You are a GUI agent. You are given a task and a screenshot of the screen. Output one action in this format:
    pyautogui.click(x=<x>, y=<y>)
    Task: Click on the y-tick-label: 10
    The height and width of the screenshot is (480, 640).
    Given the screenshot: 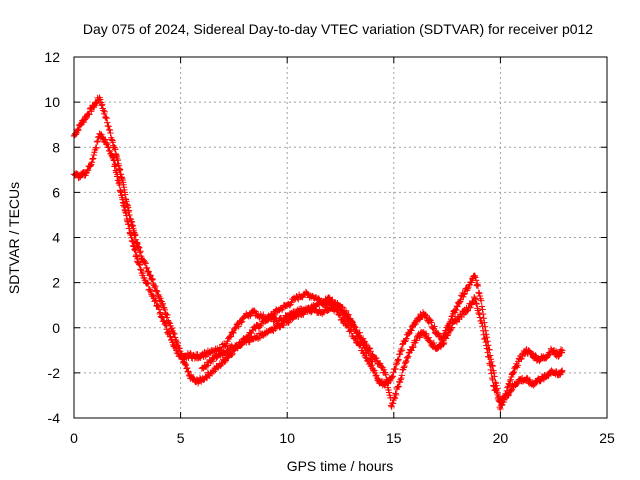 What is the action you would take?
    pyautogui.click(x=52, y=102)
    